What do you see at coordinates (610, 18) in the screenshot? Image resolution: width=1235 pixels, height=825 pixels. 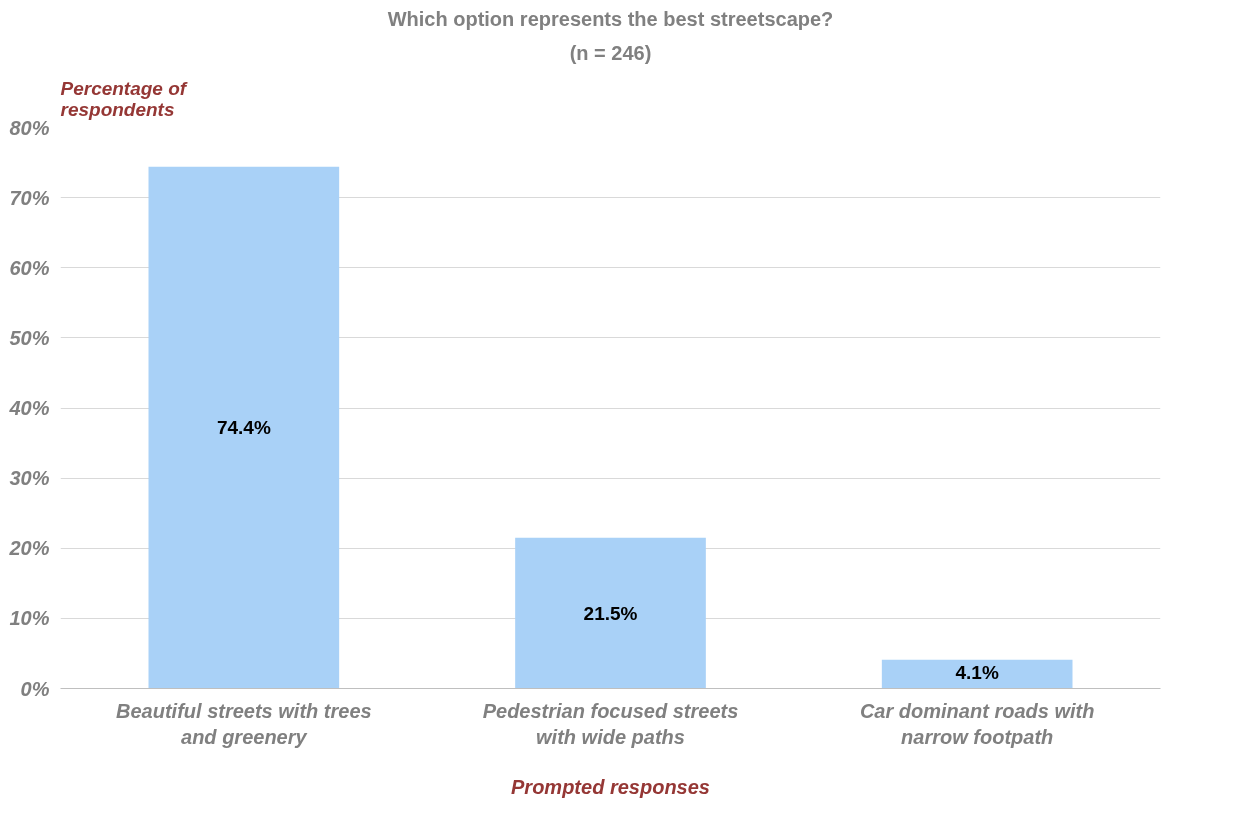 I see `chart-title: Which option represents the best streetscape?` at bounding box center [610, 18].